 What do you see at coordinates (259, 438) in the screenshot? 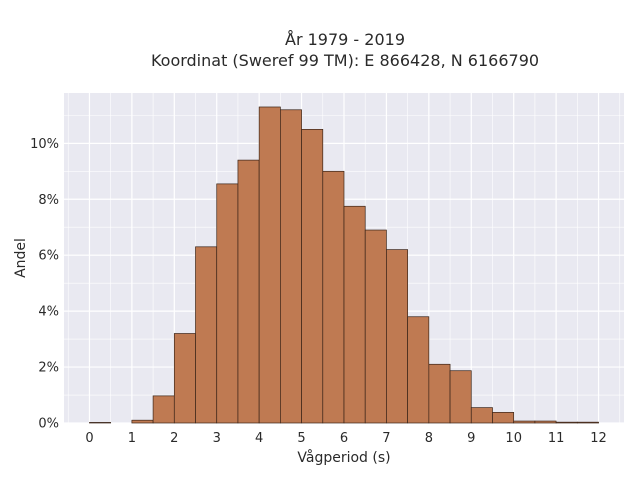
I see `x-tick-label: 4` at bounding box center [259, 438].